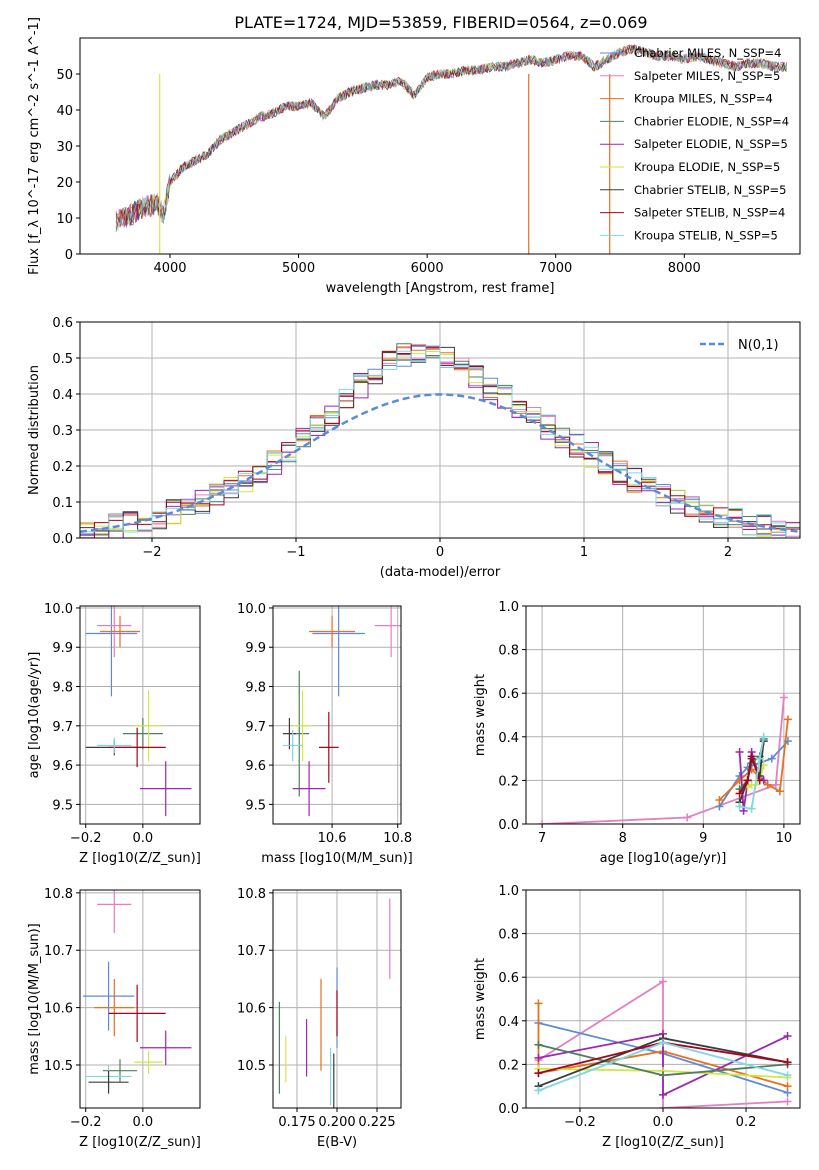  I want to click on legend-entry: Chabrier STELIB, N_SSP=5, so click(710, 190).